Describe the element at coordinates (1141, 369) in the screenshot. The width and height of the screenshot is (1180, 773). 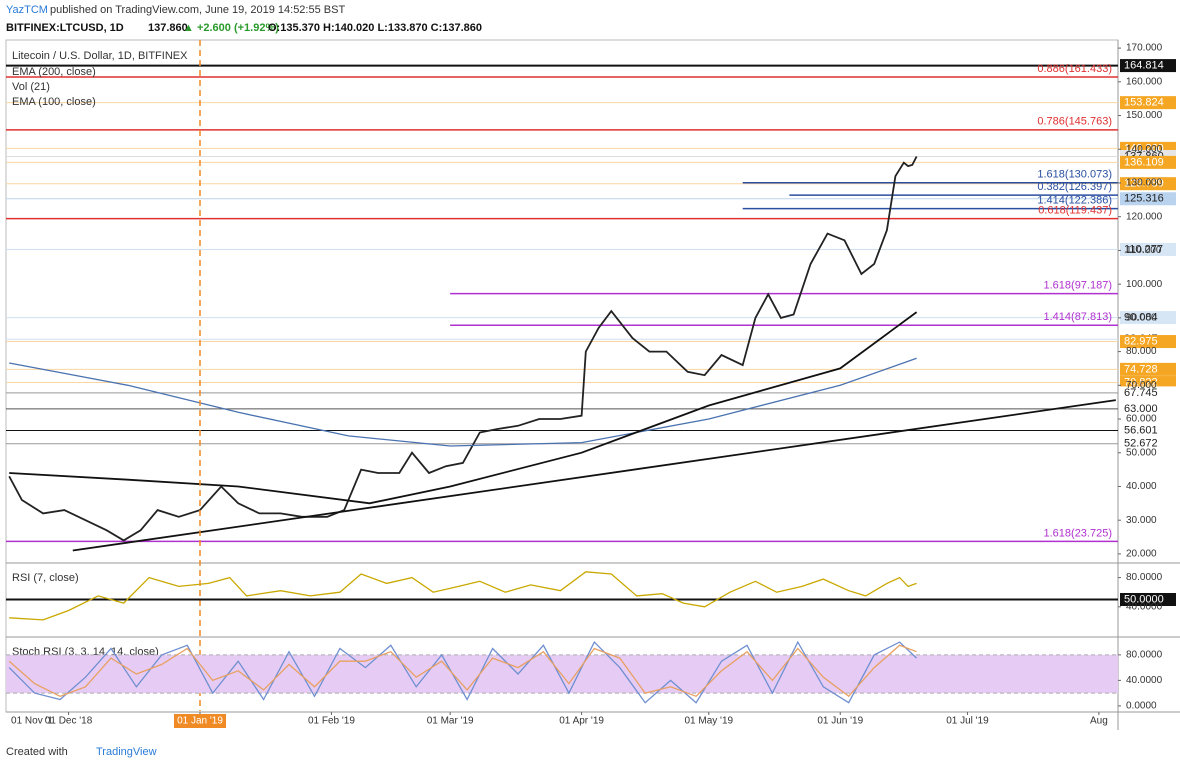
I see `price-label: 74.728` at that location.